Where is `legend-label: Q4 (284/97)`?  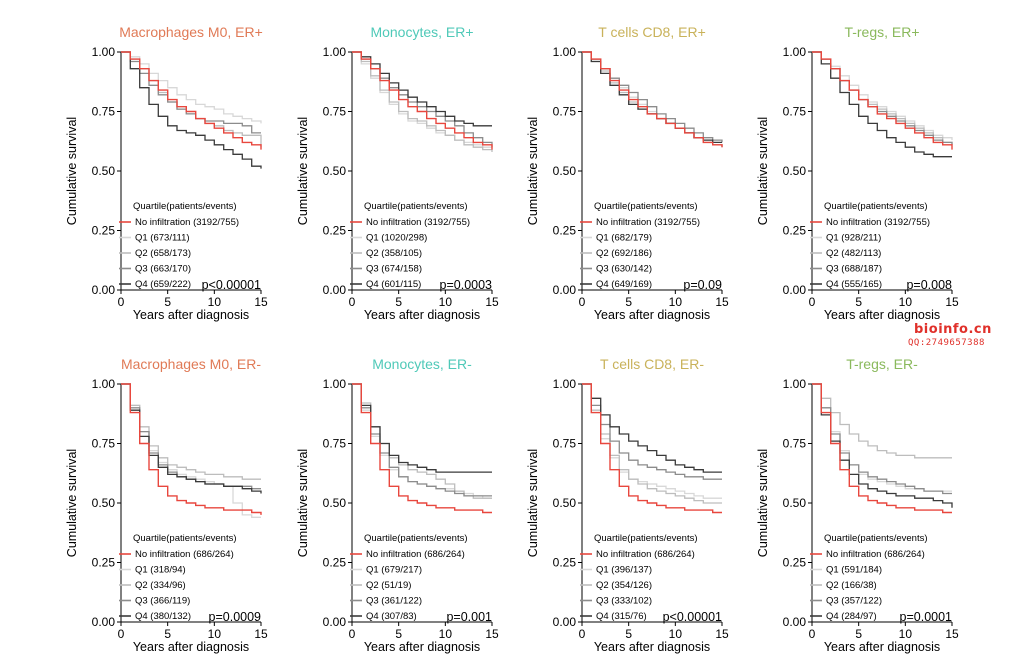
legend-label: Q4 (284/97) is located at coordinates (851, 616).